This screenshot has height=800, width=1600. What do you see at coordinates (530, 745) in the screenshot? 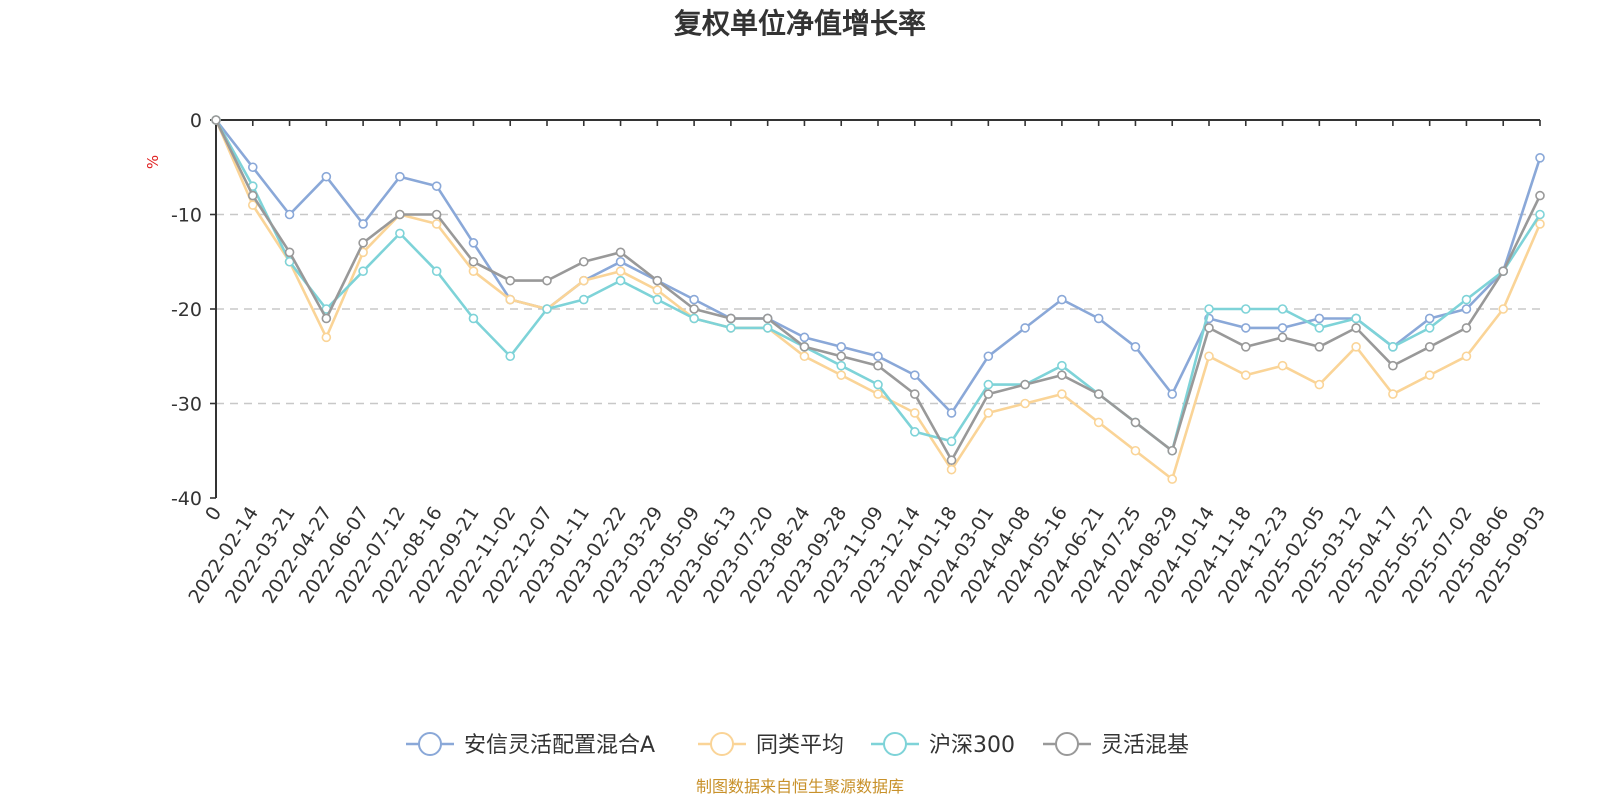
I see `legend-item: 安信灵活配置混合A` at bounding box center [530, 745].